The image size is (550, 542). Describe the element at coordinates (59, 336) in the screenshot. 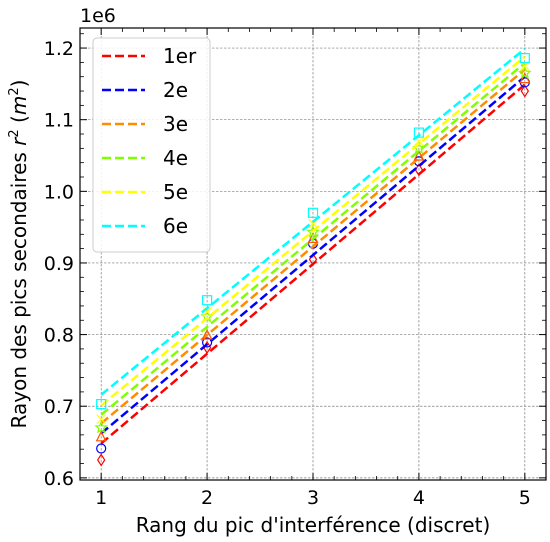

I see `y-tick-label: 0.8` at that location.